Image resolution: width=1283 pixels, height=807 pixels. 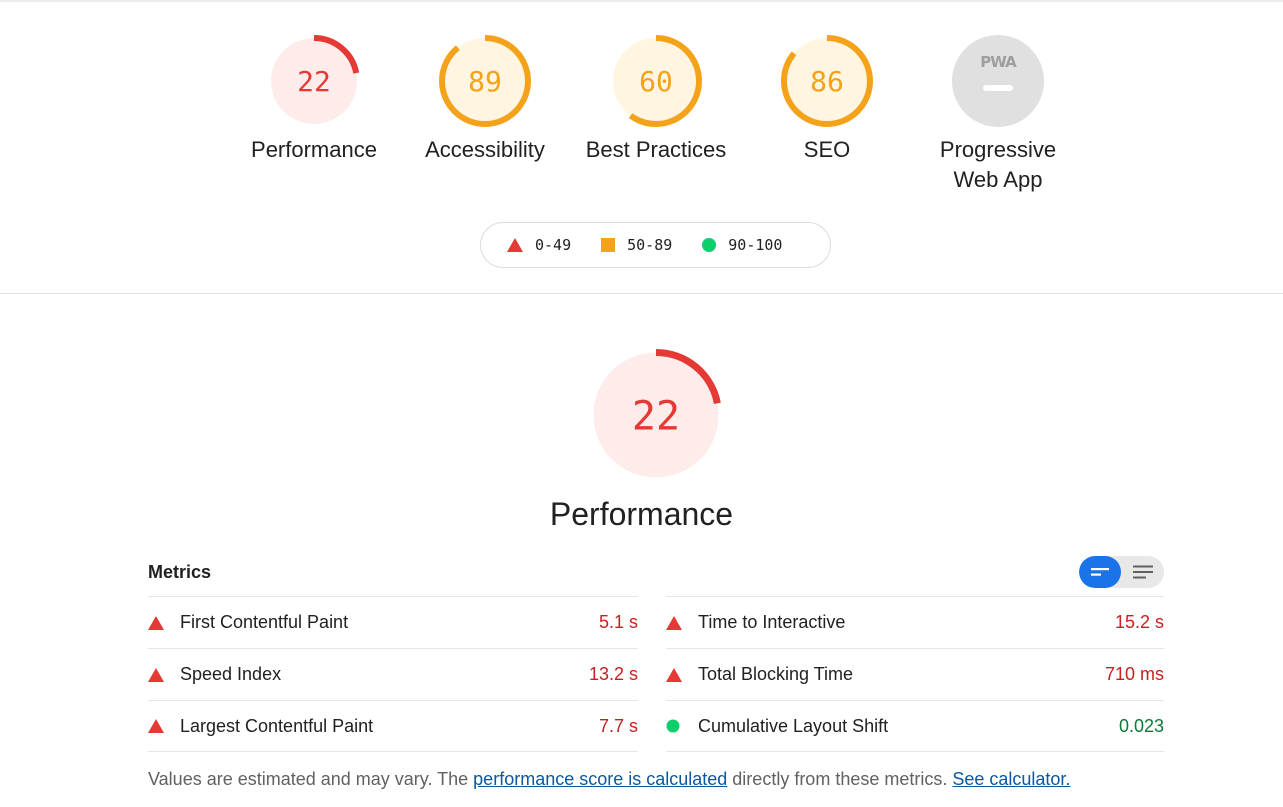 What do you see at coordinates (231, 674) in the screenshot?
I see `metric-label: Speed Index` at bounding box center [231, 674].